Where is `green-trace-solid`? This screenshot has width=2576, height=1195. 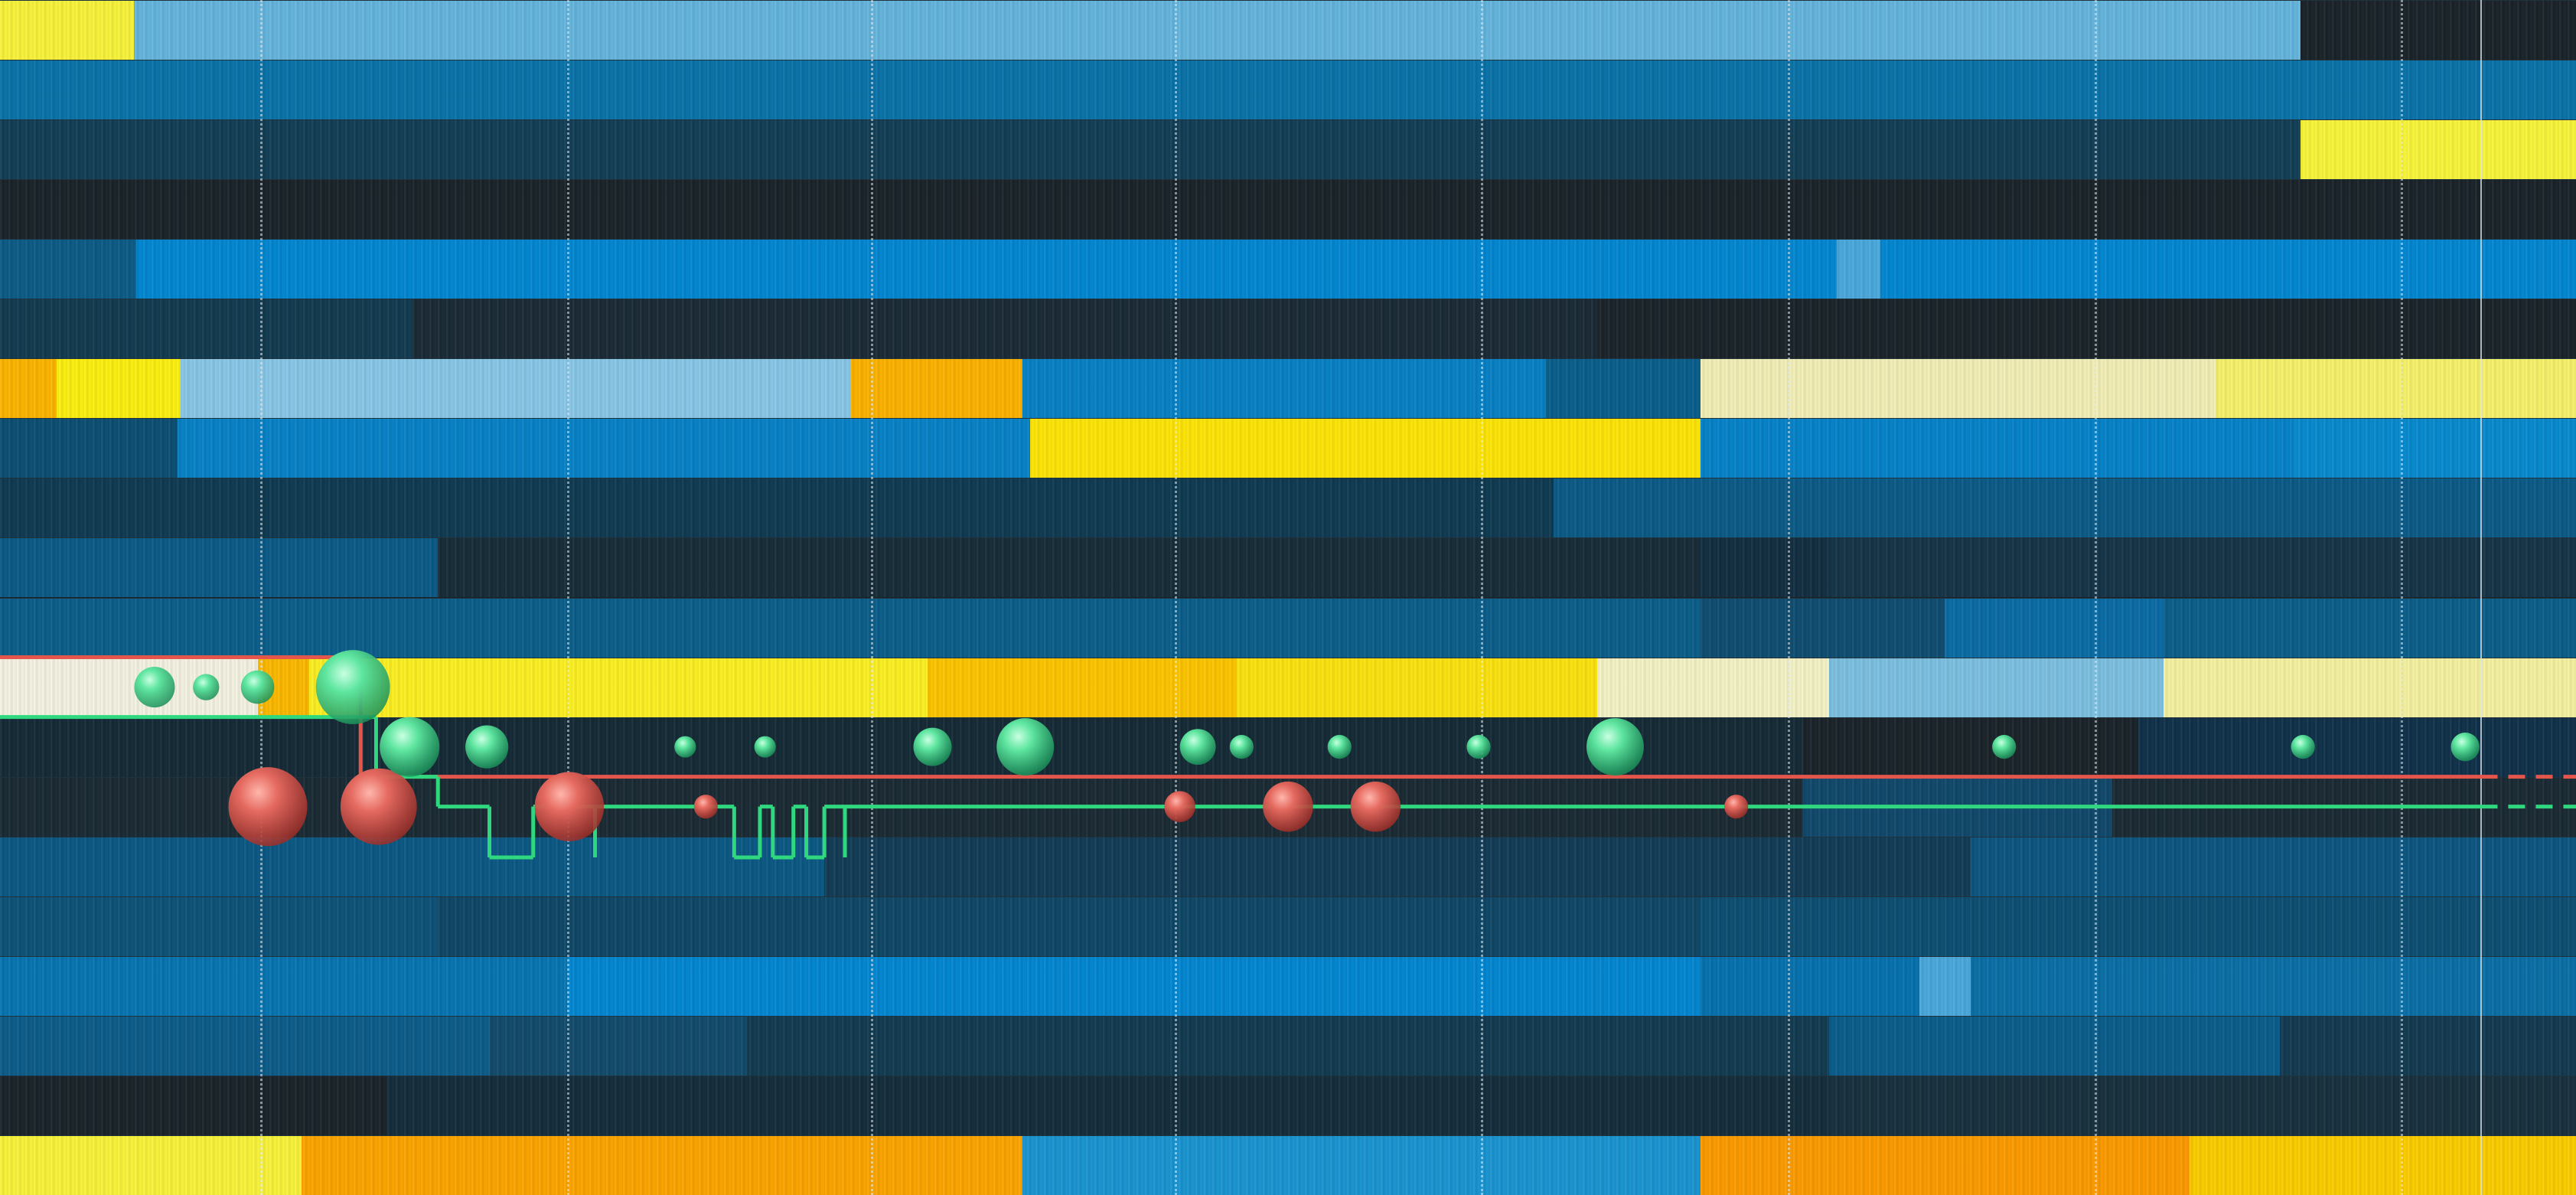 green-trace-solid is located at coordinates (1241, 788).